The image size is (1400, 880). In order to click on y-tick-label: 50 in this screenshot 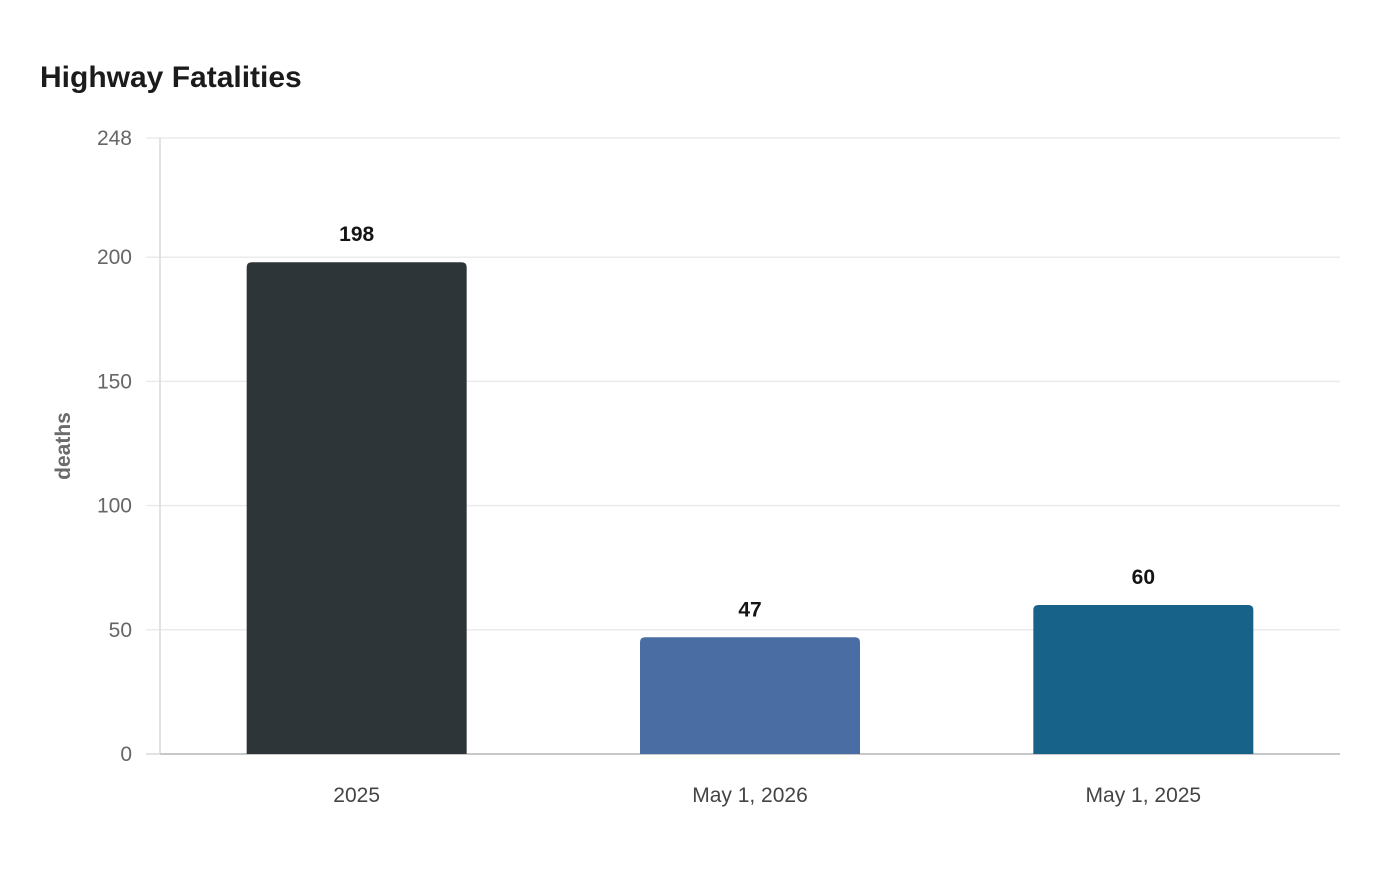, I will do `click(120, 630)`.